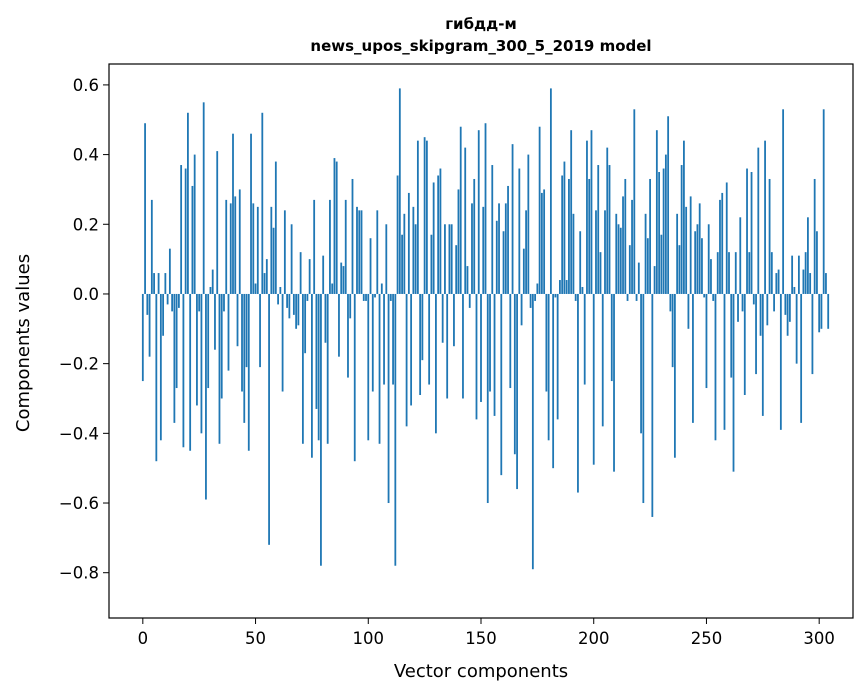 Image resolution: width=867 pixels, height=696 pixels. I want to click on y-tick-label: 0.2, so click(86, 224).